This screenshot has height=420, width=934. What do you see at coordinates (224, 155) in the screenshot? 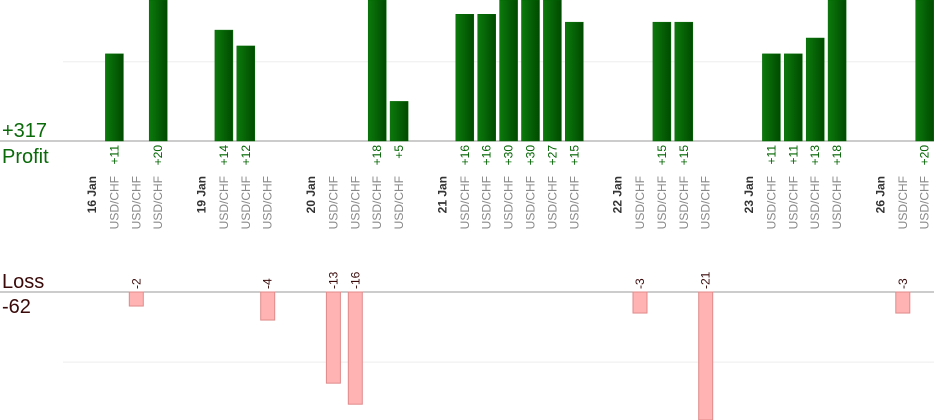
I see `value-label: +14` at bounding box center [224, 155].